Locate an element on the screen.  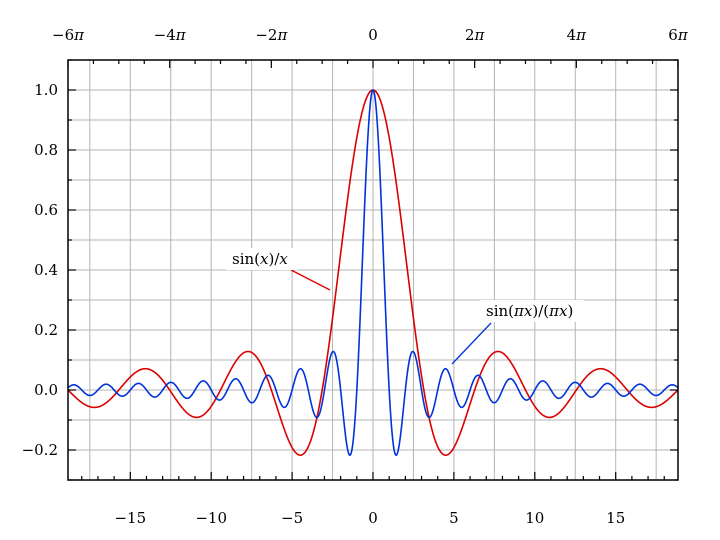
top-tick-label: −2π is located at coordinates (271, 35).